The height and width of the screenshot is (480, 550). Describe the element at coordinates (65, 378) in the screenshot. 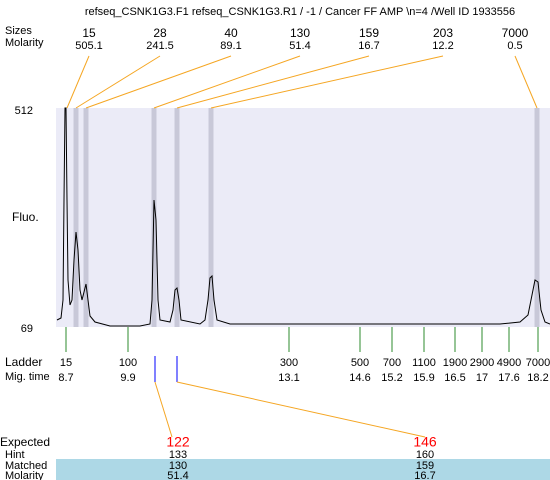

I see `ladder-mig-time: 8.7` at that location.